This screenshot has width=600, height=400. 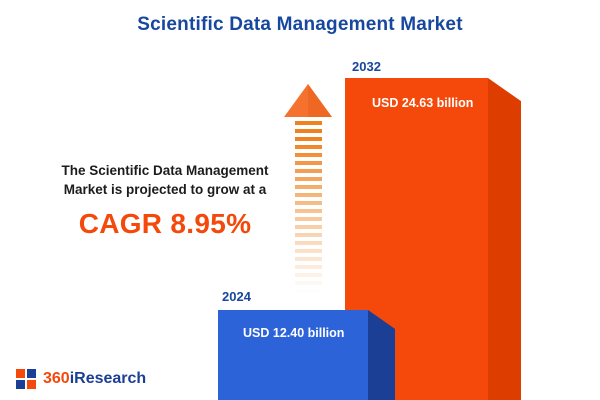 What do you see at coordinates (56, 378) in the screenshot?
I see `logo-text-360: 360` at bounding box center [56, 378].